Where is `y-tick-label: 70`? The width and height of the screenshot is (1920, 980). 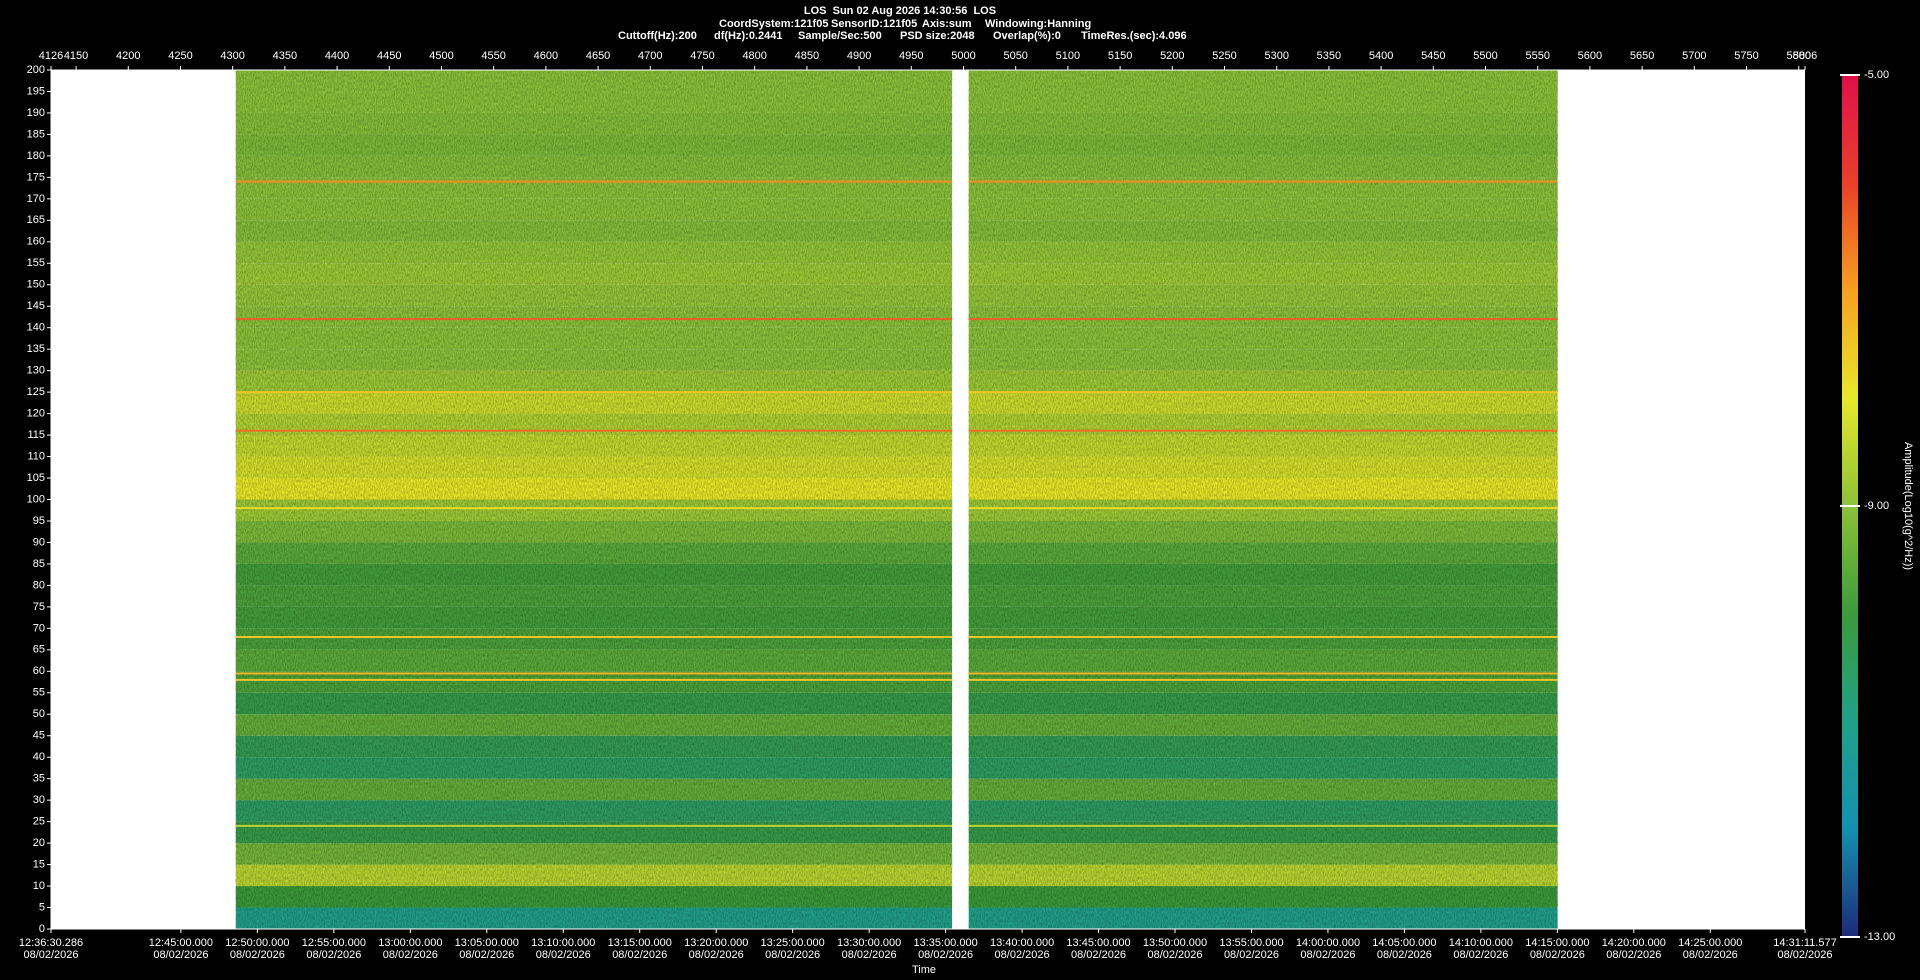
y-tick-label: 70 is located at coordinates (39, 628).